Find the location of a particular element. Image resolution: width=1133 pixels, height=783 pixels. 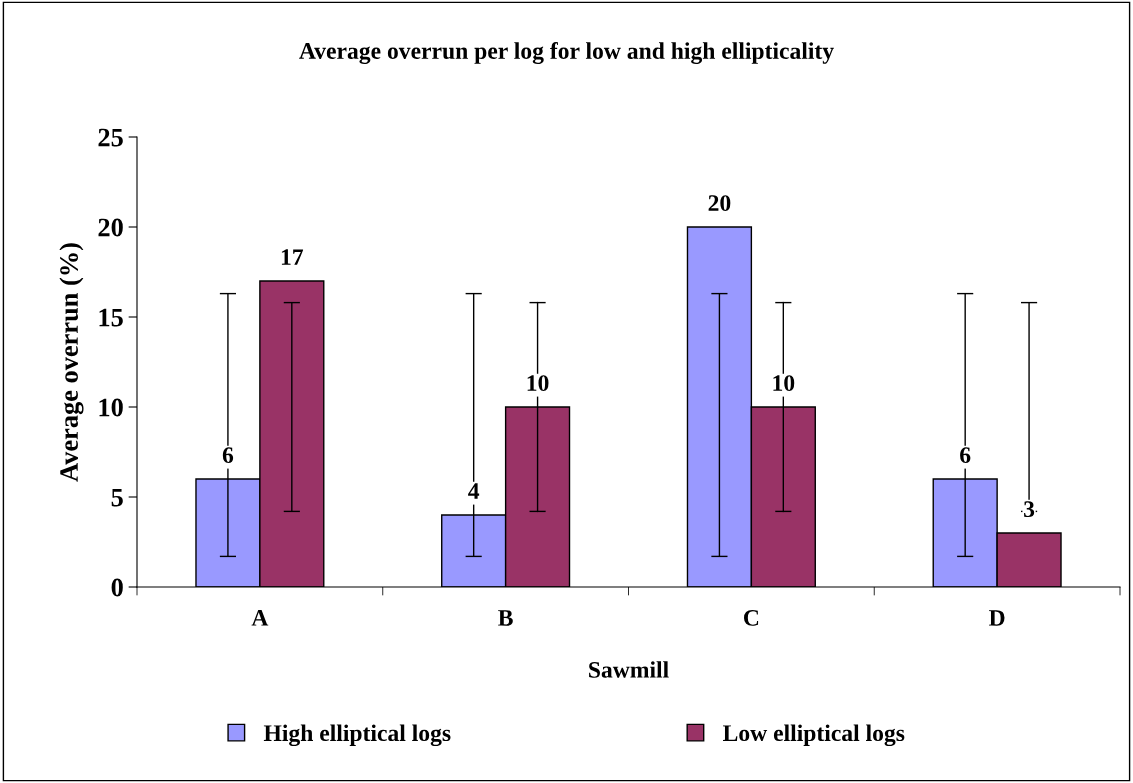

y-tick-label: 25 is located at coordinates (110, 137).